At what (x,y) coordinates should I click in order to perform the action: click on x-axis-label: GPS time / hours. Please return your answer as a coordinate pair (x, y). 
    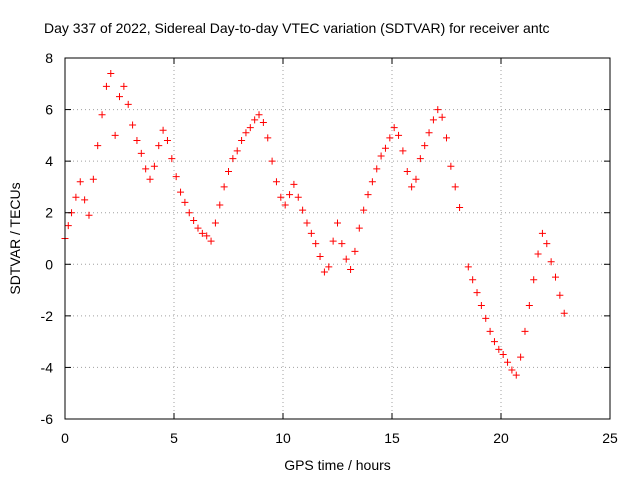
    Looking at the image, I should click on (337, 465).